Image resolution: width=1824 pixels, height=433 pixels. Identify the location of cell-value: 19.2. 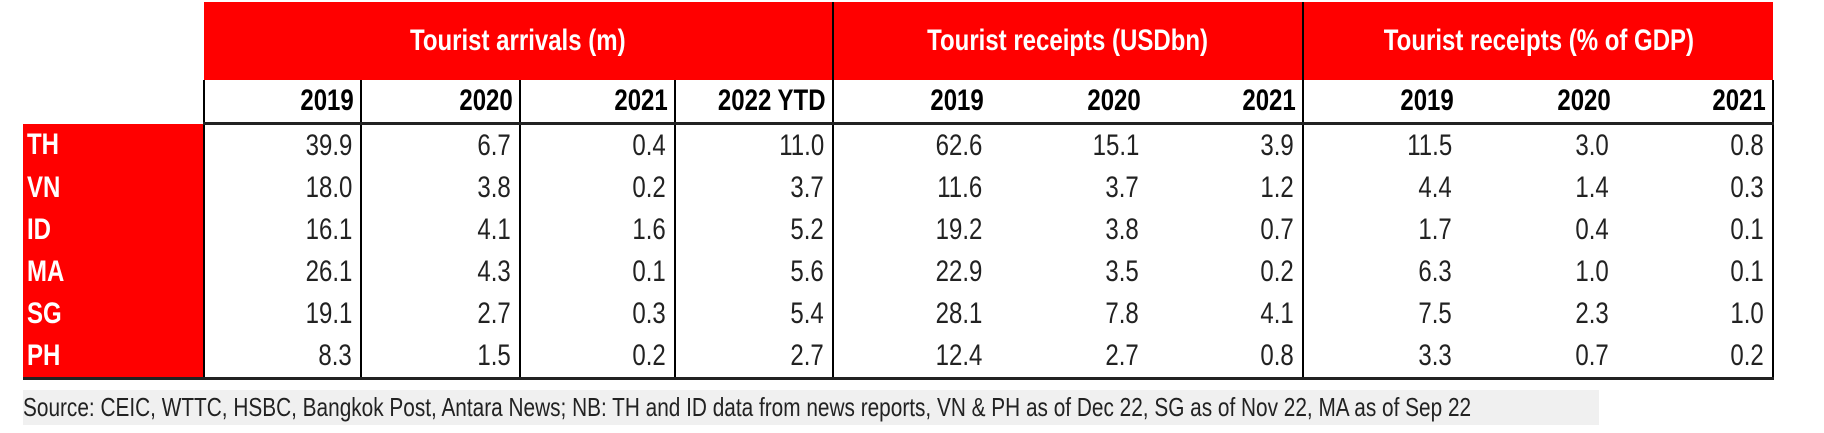
(958, 229).